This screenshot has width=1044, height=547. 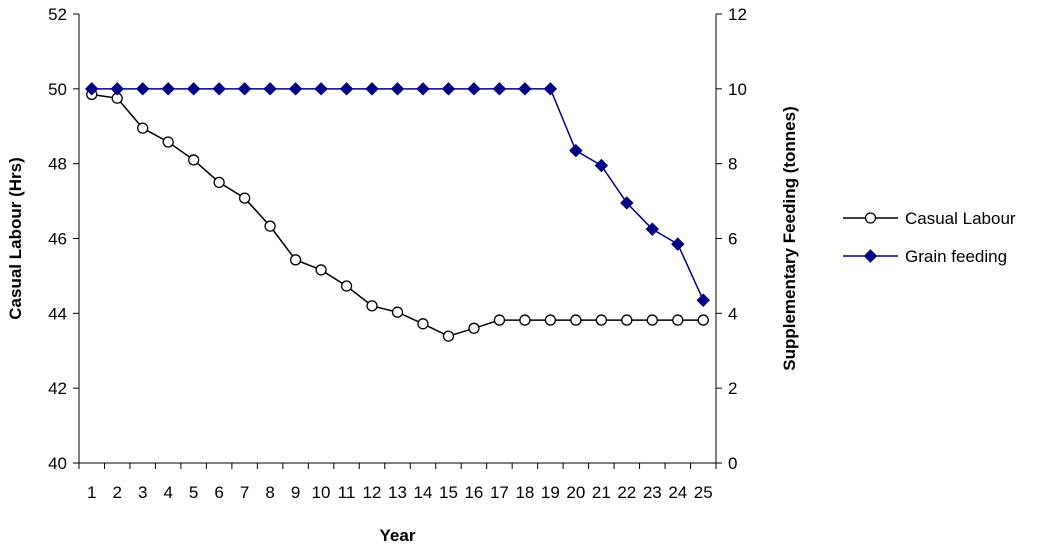 I want to click on x-tick-label: 5, so click(x=193, y=492).